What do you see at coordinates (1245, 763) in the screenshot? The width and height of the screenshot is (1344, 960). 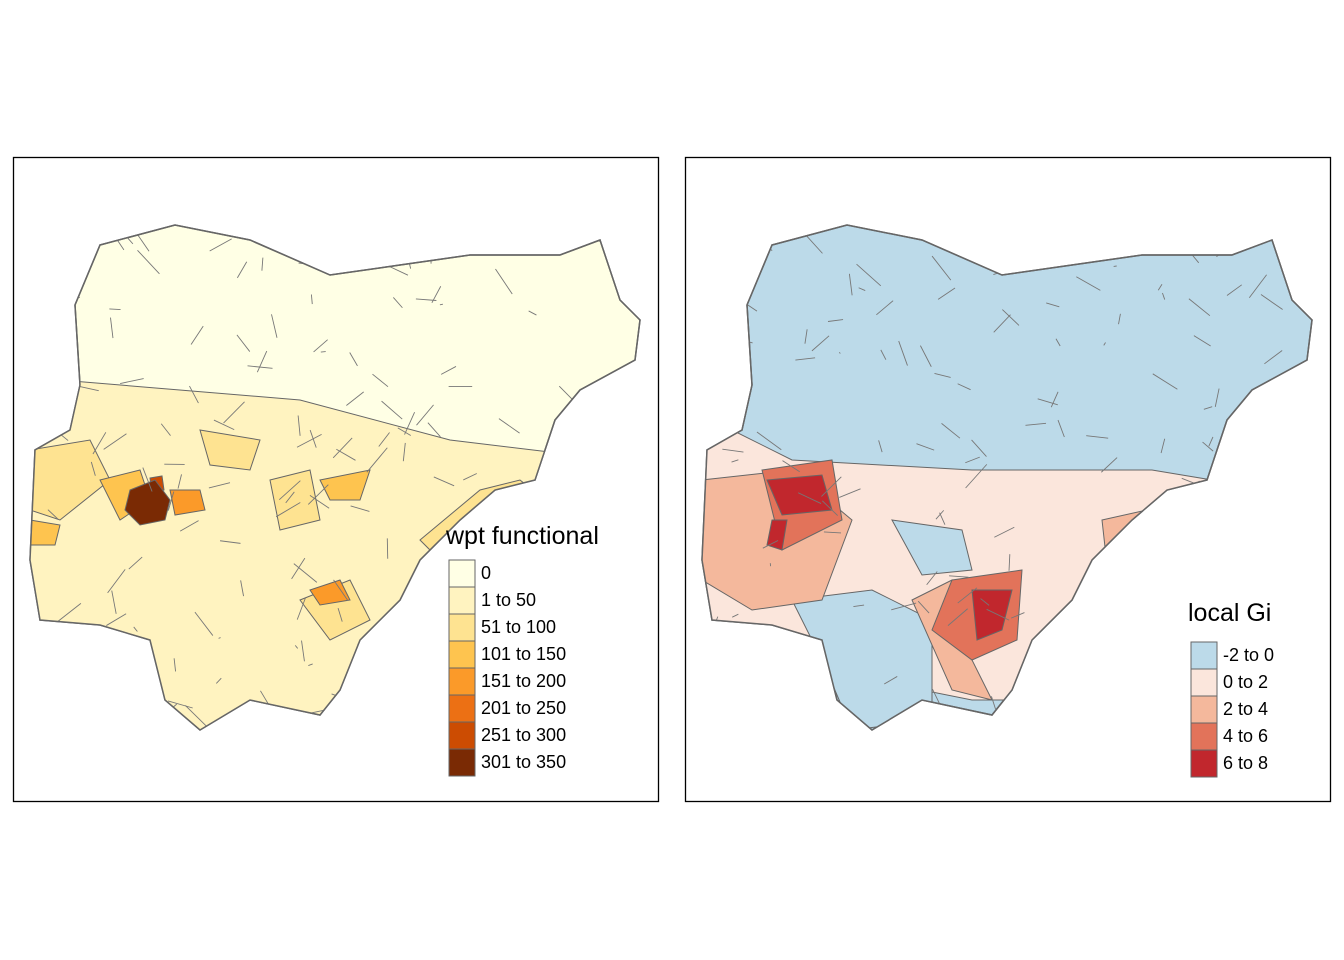 I see `legend-label: 6 to 8` at bounding box center [1245, 763].